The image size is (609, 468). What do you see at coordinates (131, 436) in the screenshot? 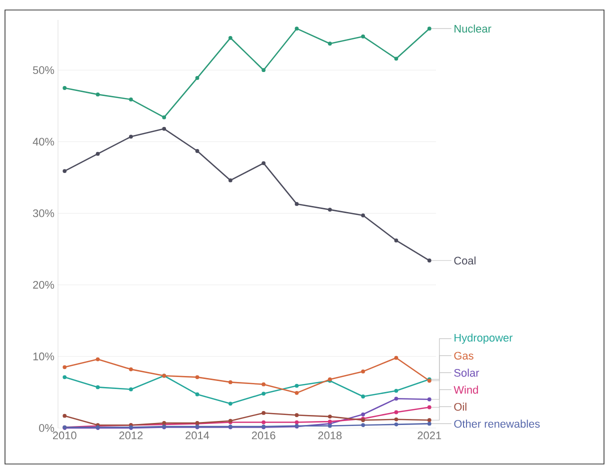
I see `x-tick-label: 2012` at bounding box center [131, 436].